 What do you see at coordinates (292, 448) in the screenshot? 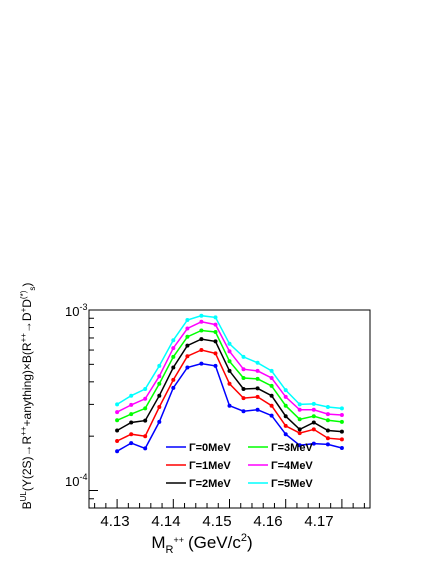
I see `legend-label: Γ=3MeV` at bounding box center [292, 448].